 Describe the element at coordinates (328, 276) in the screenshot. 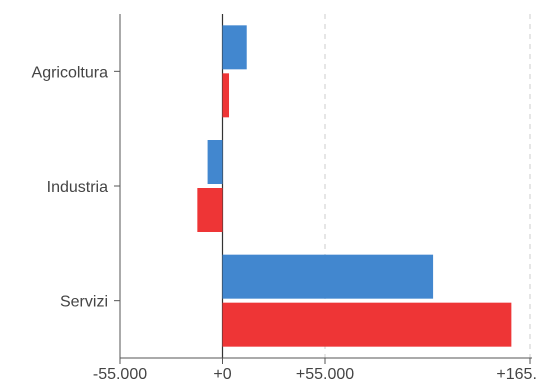

I see `bar-series-1-servizi` at that location.